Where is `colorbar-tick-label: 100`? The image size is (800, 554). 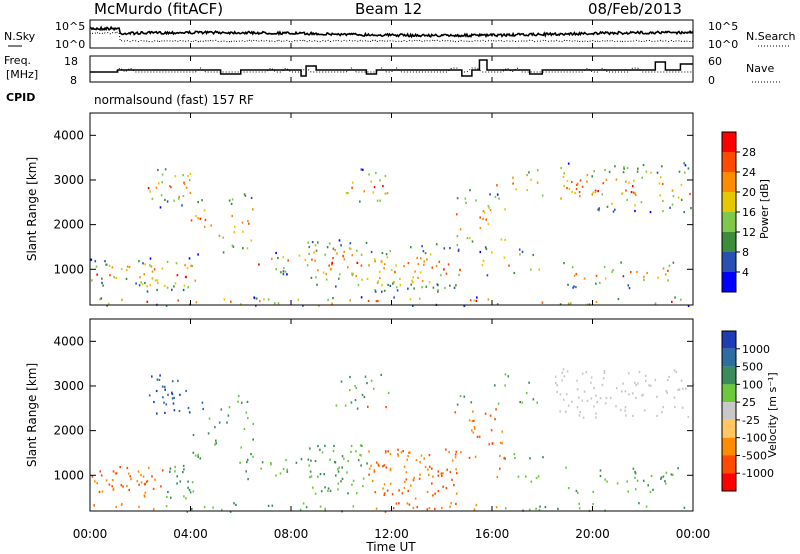
colorbar-tick-label: 100 is located at coordinates (752, 384).